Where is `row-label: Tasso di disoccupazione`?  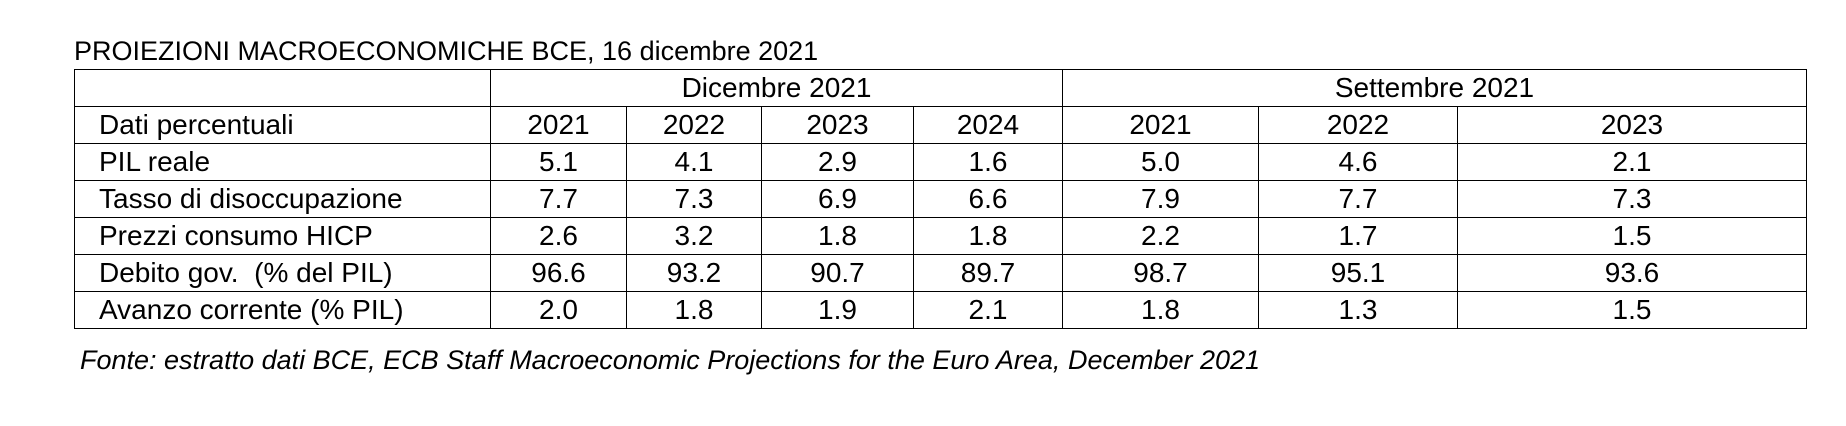 row-label: Tasso di disoccupazione is located at coordinates (282, 199).